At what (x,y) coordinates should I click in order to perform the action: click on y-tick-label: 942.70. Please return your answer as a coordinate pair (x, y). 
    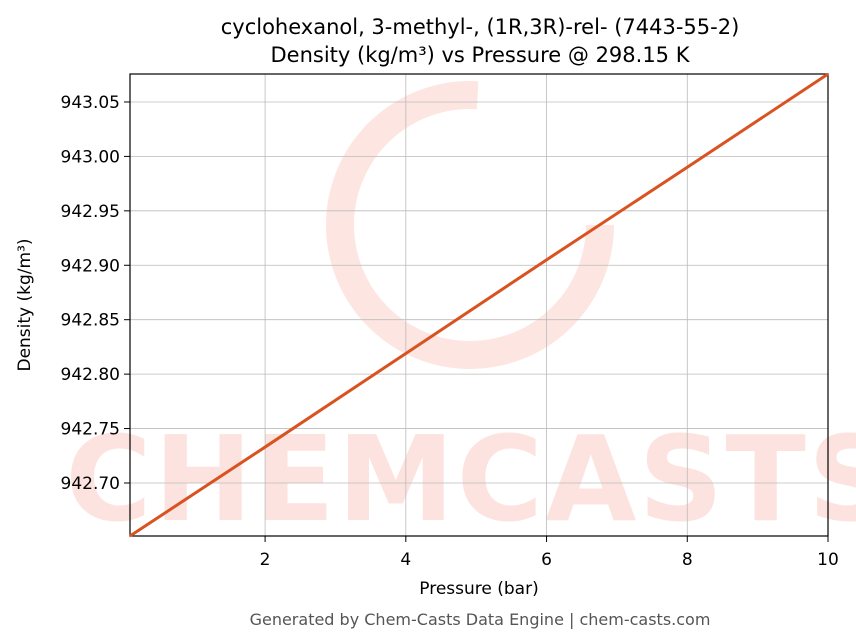
    Looking at the image, I should click on (90, 484).